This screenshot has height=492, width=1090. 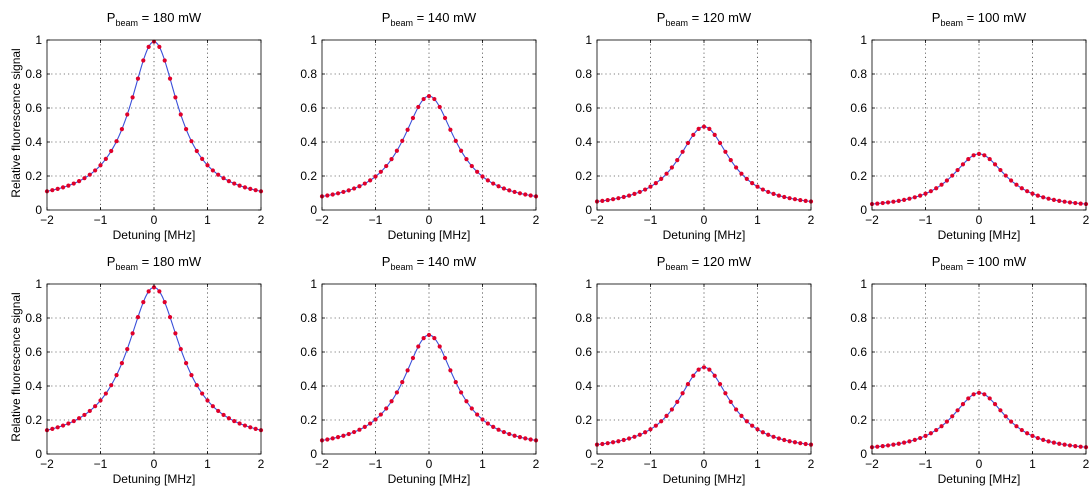 I want to click on y-tick-label: 0, so click(x=863, y=454).